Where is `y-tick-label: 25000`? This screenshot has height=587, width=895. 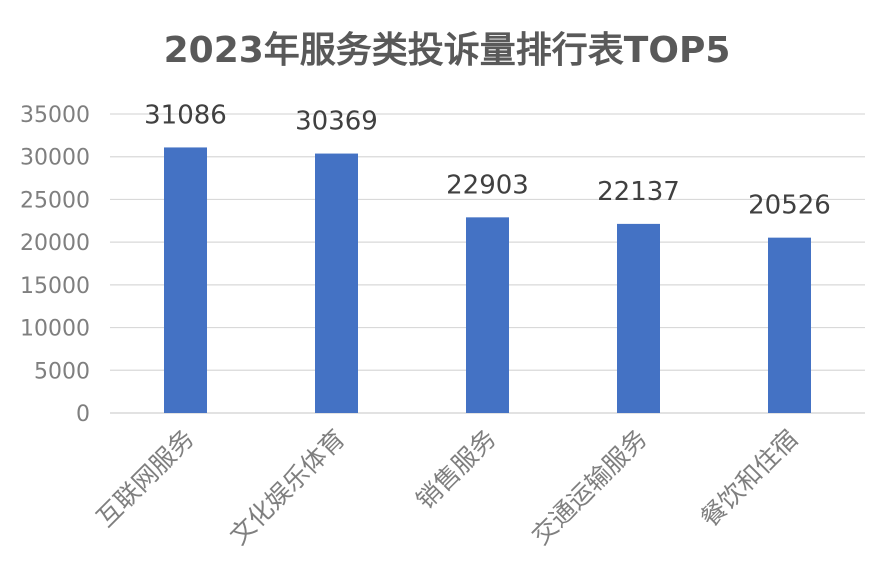 y-tick-label: 25000 is located at coordinates (55, 200).